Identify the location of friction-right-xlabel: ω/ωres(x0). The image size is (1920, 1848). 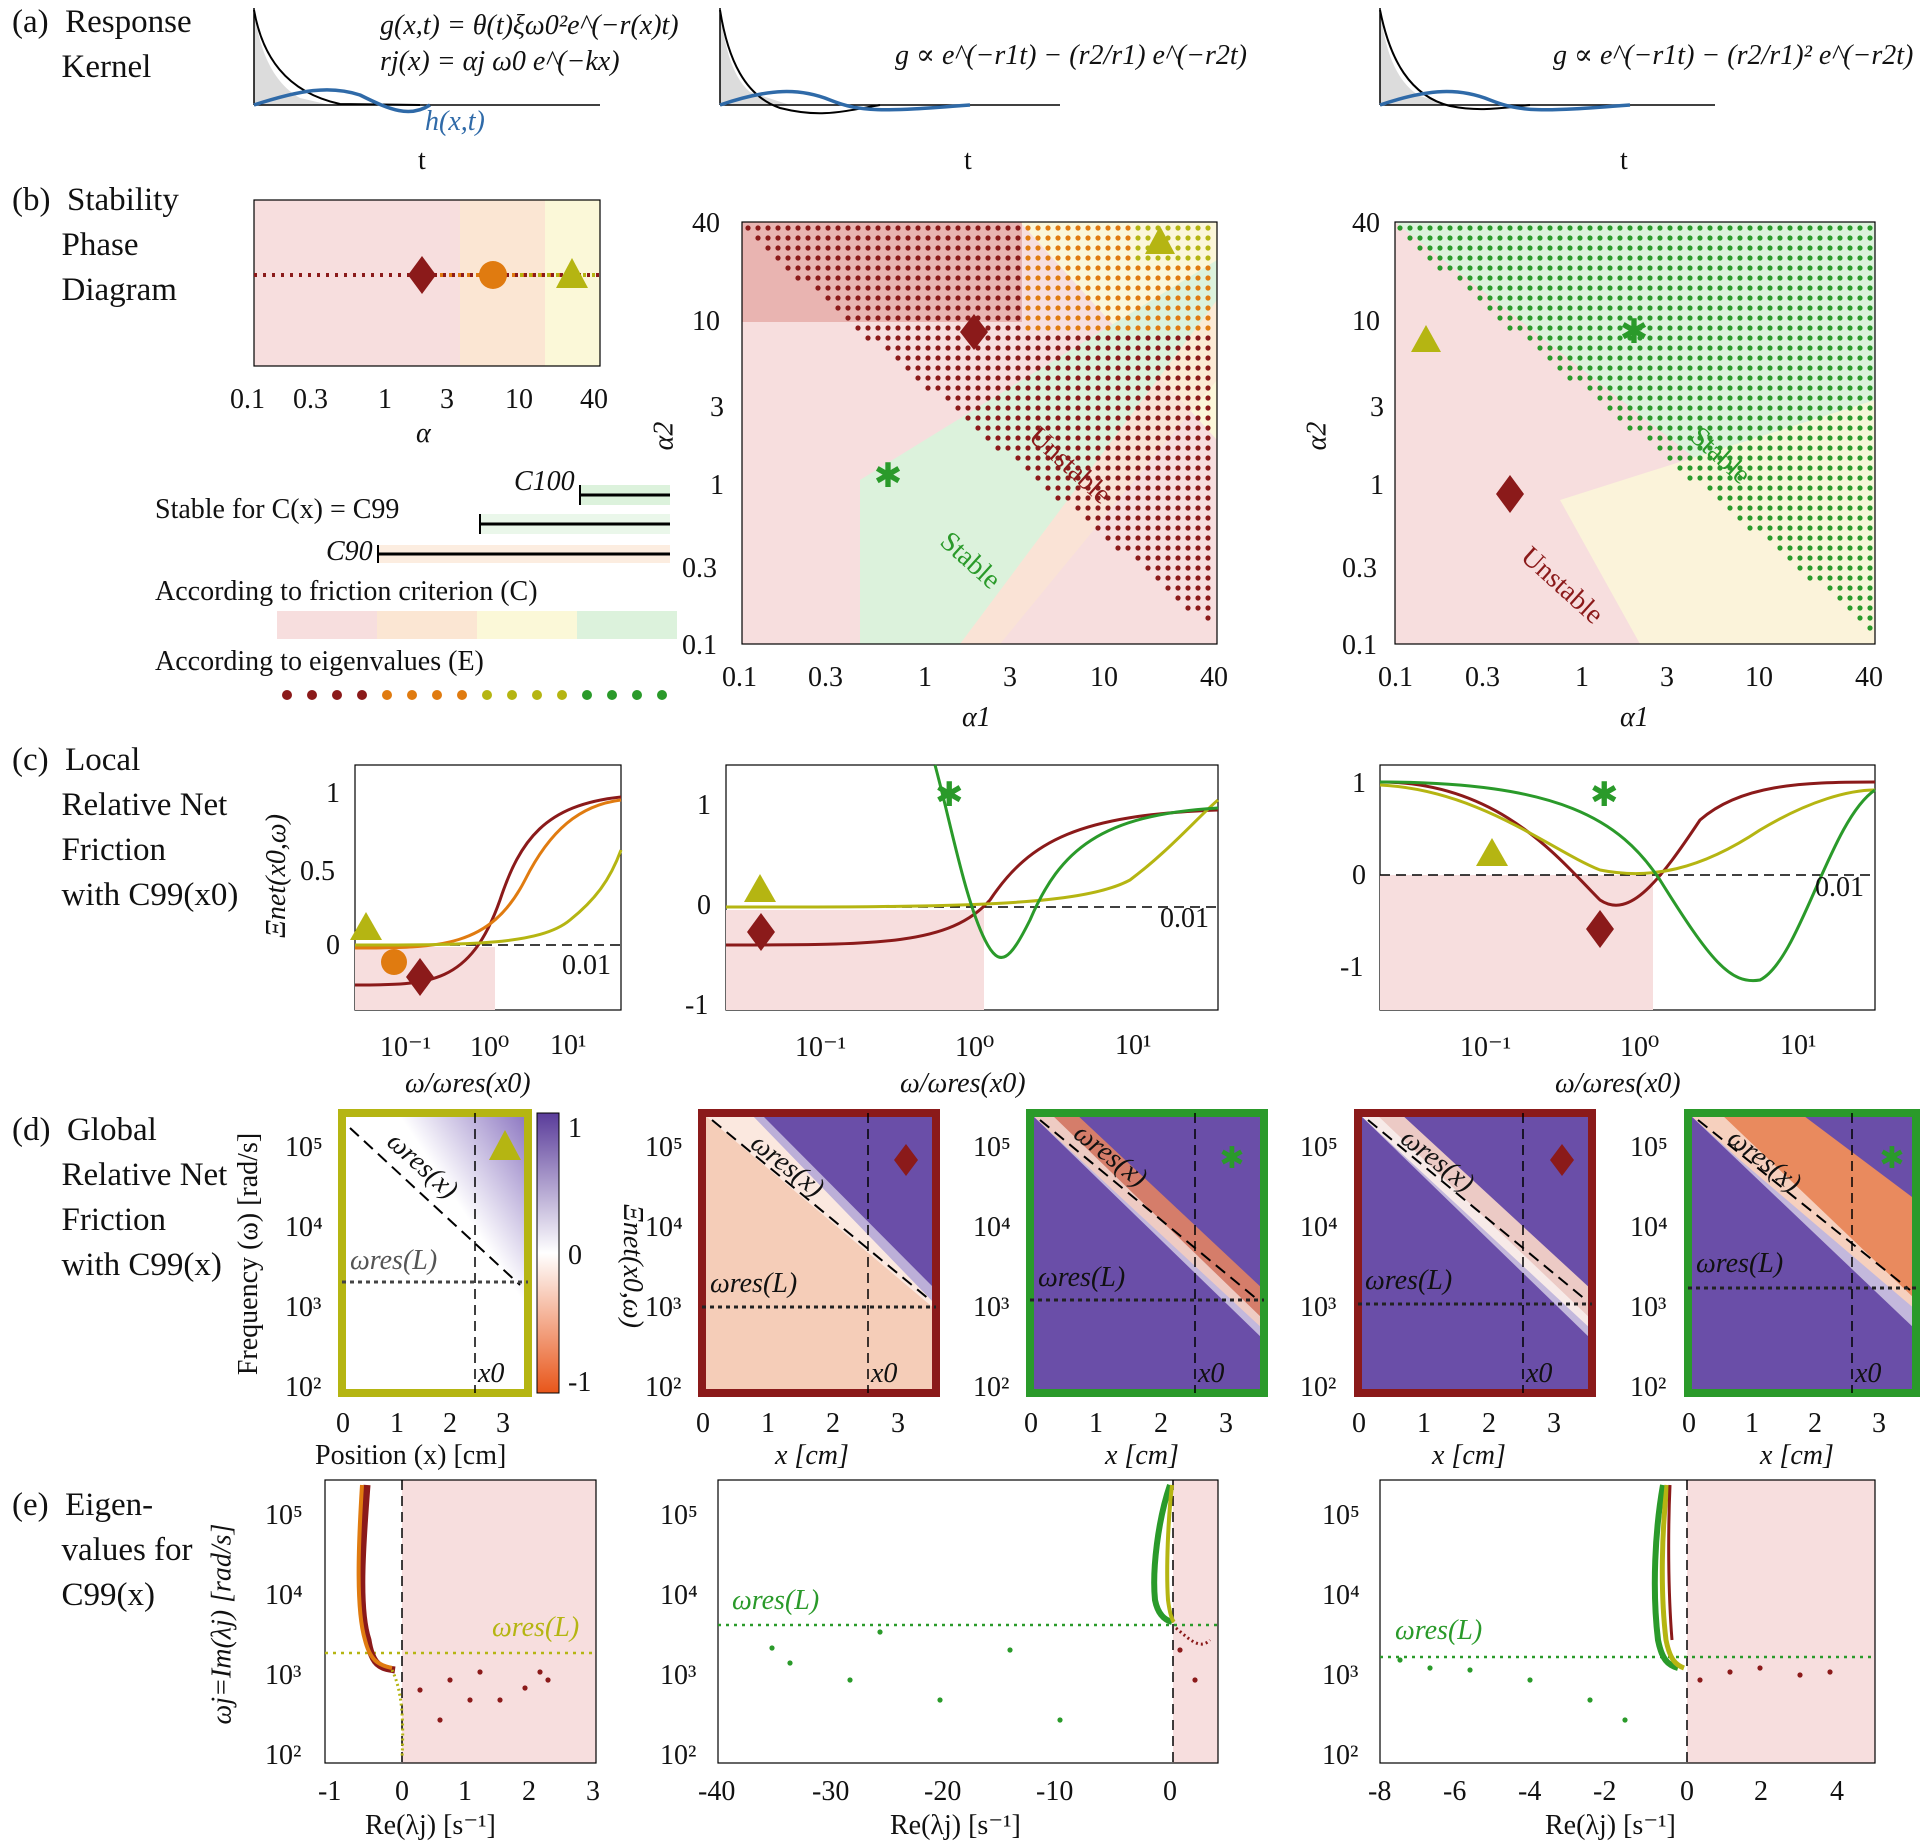
(1618, 1083).